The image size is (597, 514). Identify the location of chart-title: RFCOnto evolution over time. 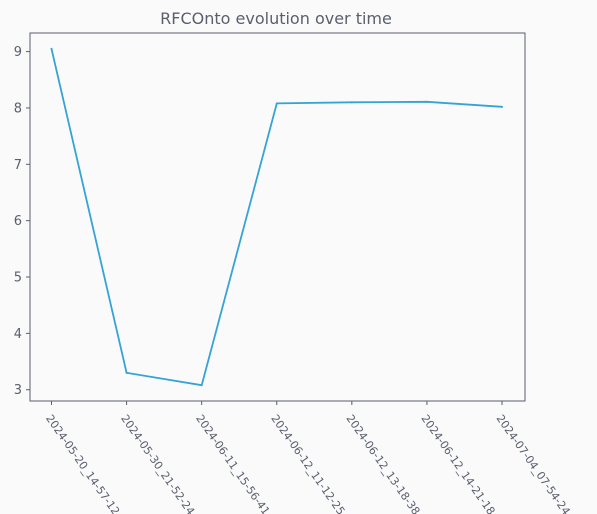
(276, 18).